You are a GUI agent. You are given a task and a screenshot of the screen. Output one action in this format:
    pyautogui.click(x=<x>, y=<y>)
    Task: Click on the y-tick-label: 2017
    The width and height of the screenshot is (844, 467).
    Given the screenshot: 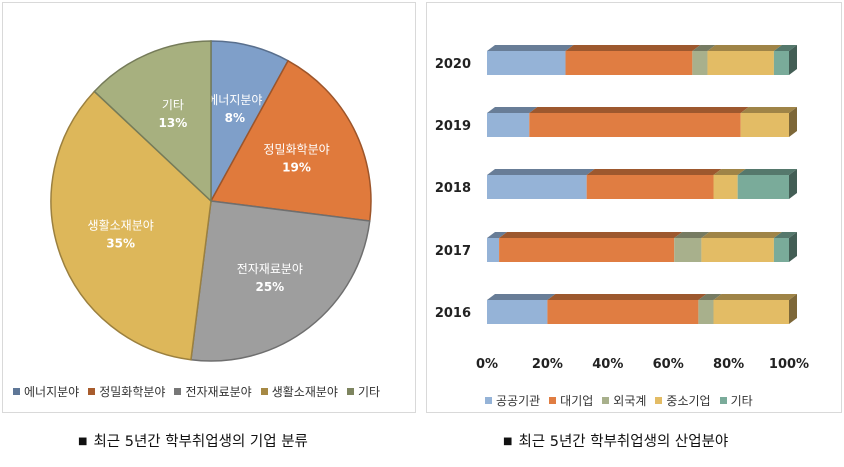 What is the action you would take?
    pyautogui.click(x=453, y=251)
    